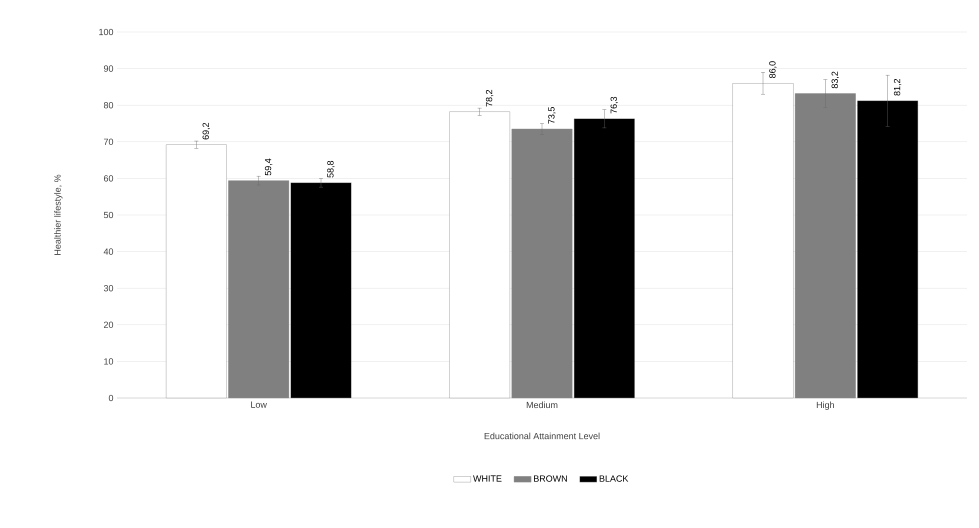 This screenshot has width=979, height=528. What do you see at coordinates (109, 68) in the screenshot?
I see `y-tick-label: 90` at bounding box center [109, 68].